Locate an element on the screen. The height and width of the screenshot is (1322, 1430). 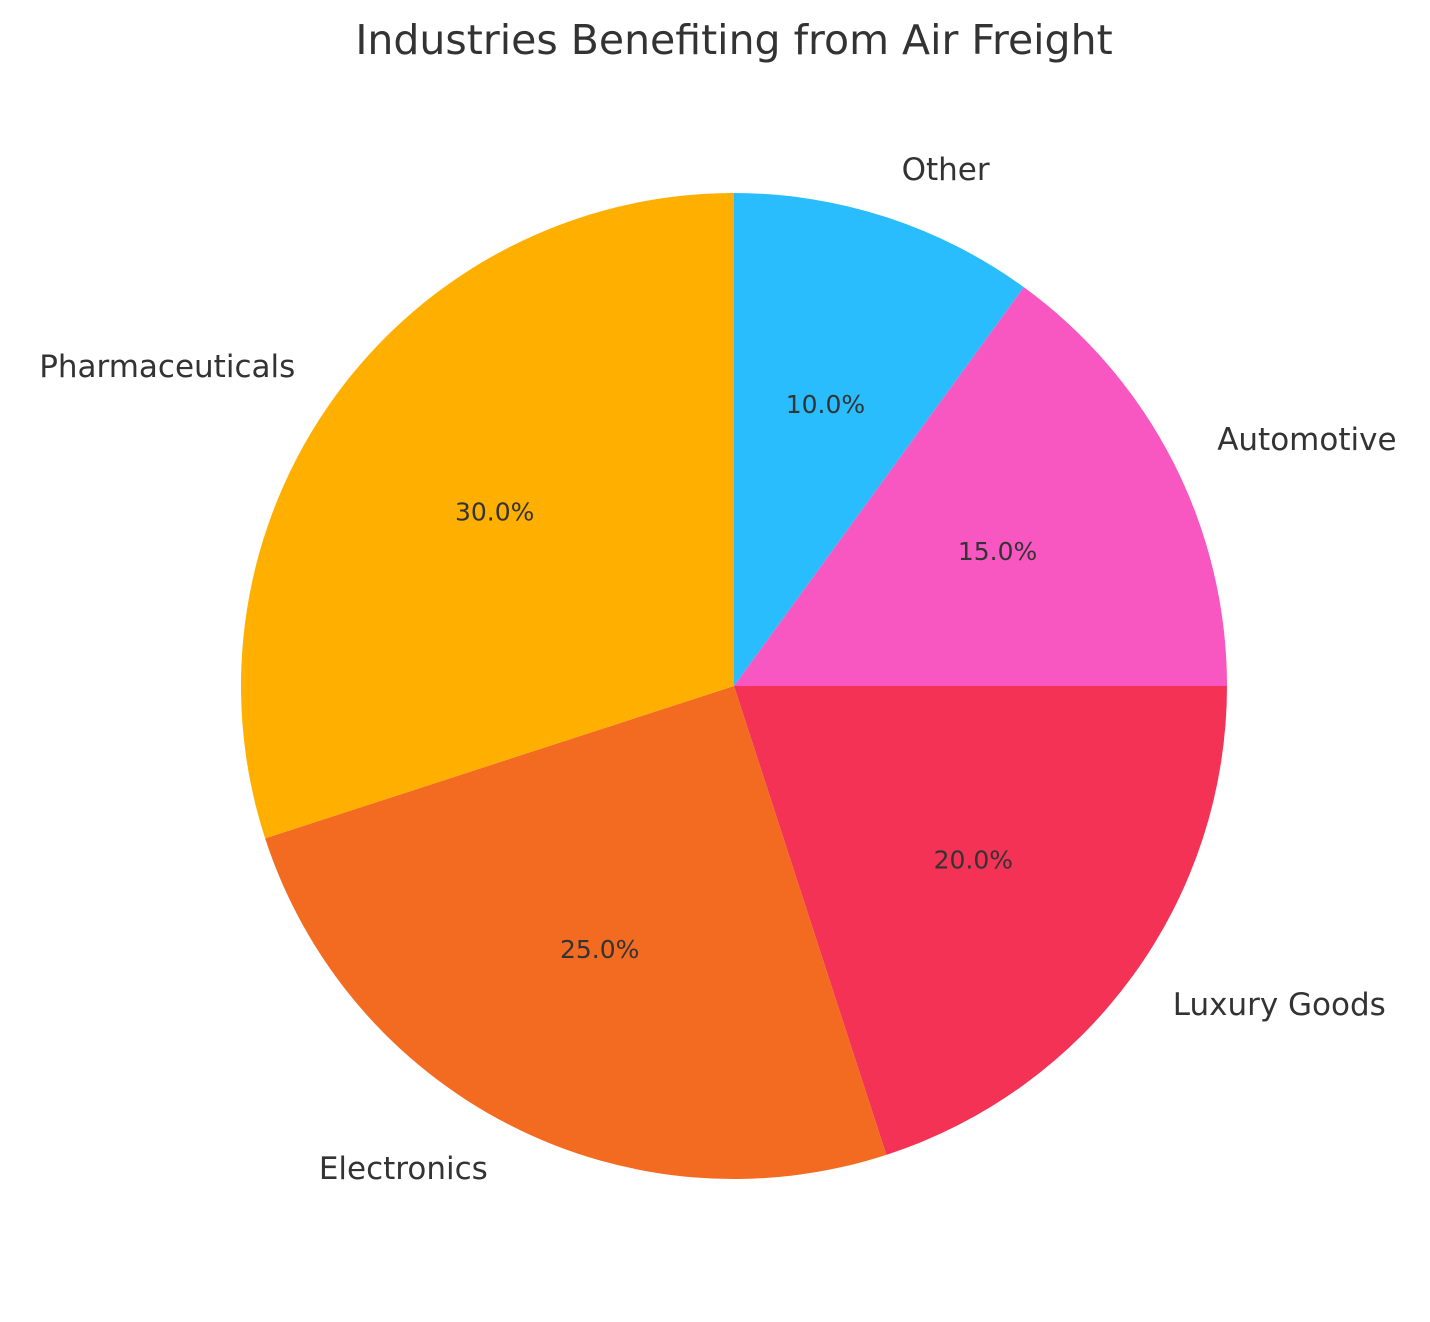
slice-label-luxury-goods: Luxury Goods is located at coordinates (1279, 1005).